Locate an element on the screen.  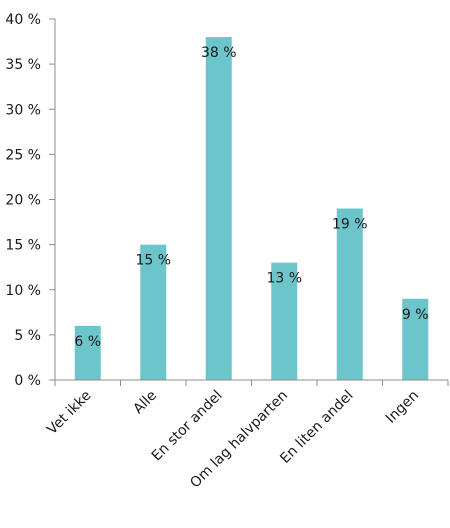
data-label: 13 % is located at coordinates (284, 279).